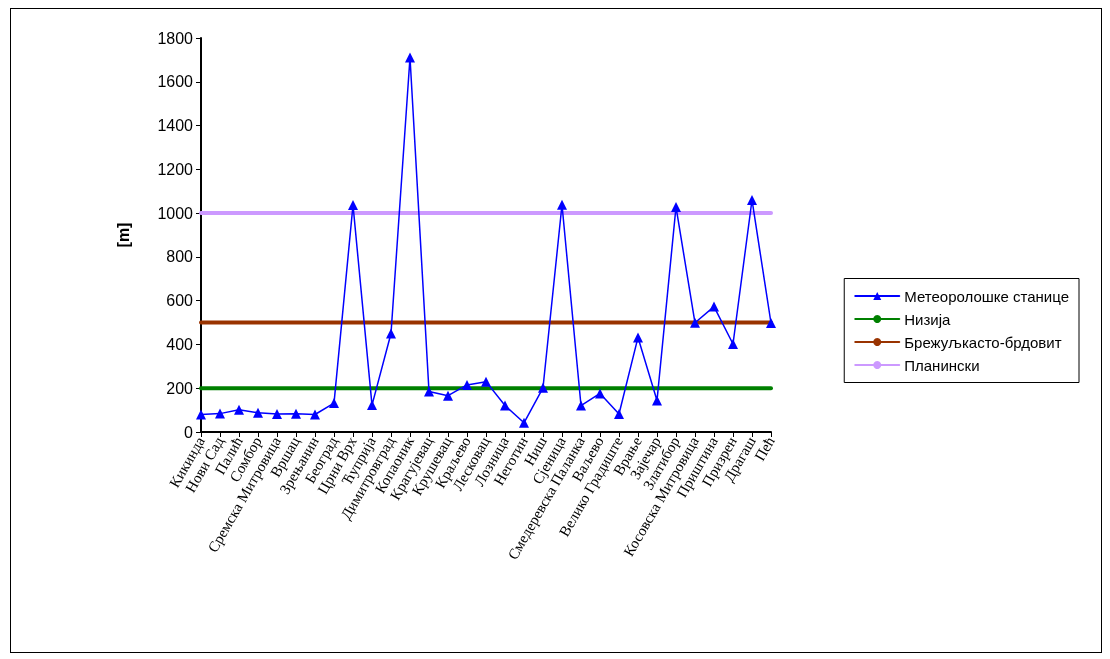 The width and height of the screenshot is (1110, 659). What do you see at coordinates (983, 342) in the screenshot?
I see `legend-label: Брежуљкасто-брдовит` at bounding box center [983, 342].